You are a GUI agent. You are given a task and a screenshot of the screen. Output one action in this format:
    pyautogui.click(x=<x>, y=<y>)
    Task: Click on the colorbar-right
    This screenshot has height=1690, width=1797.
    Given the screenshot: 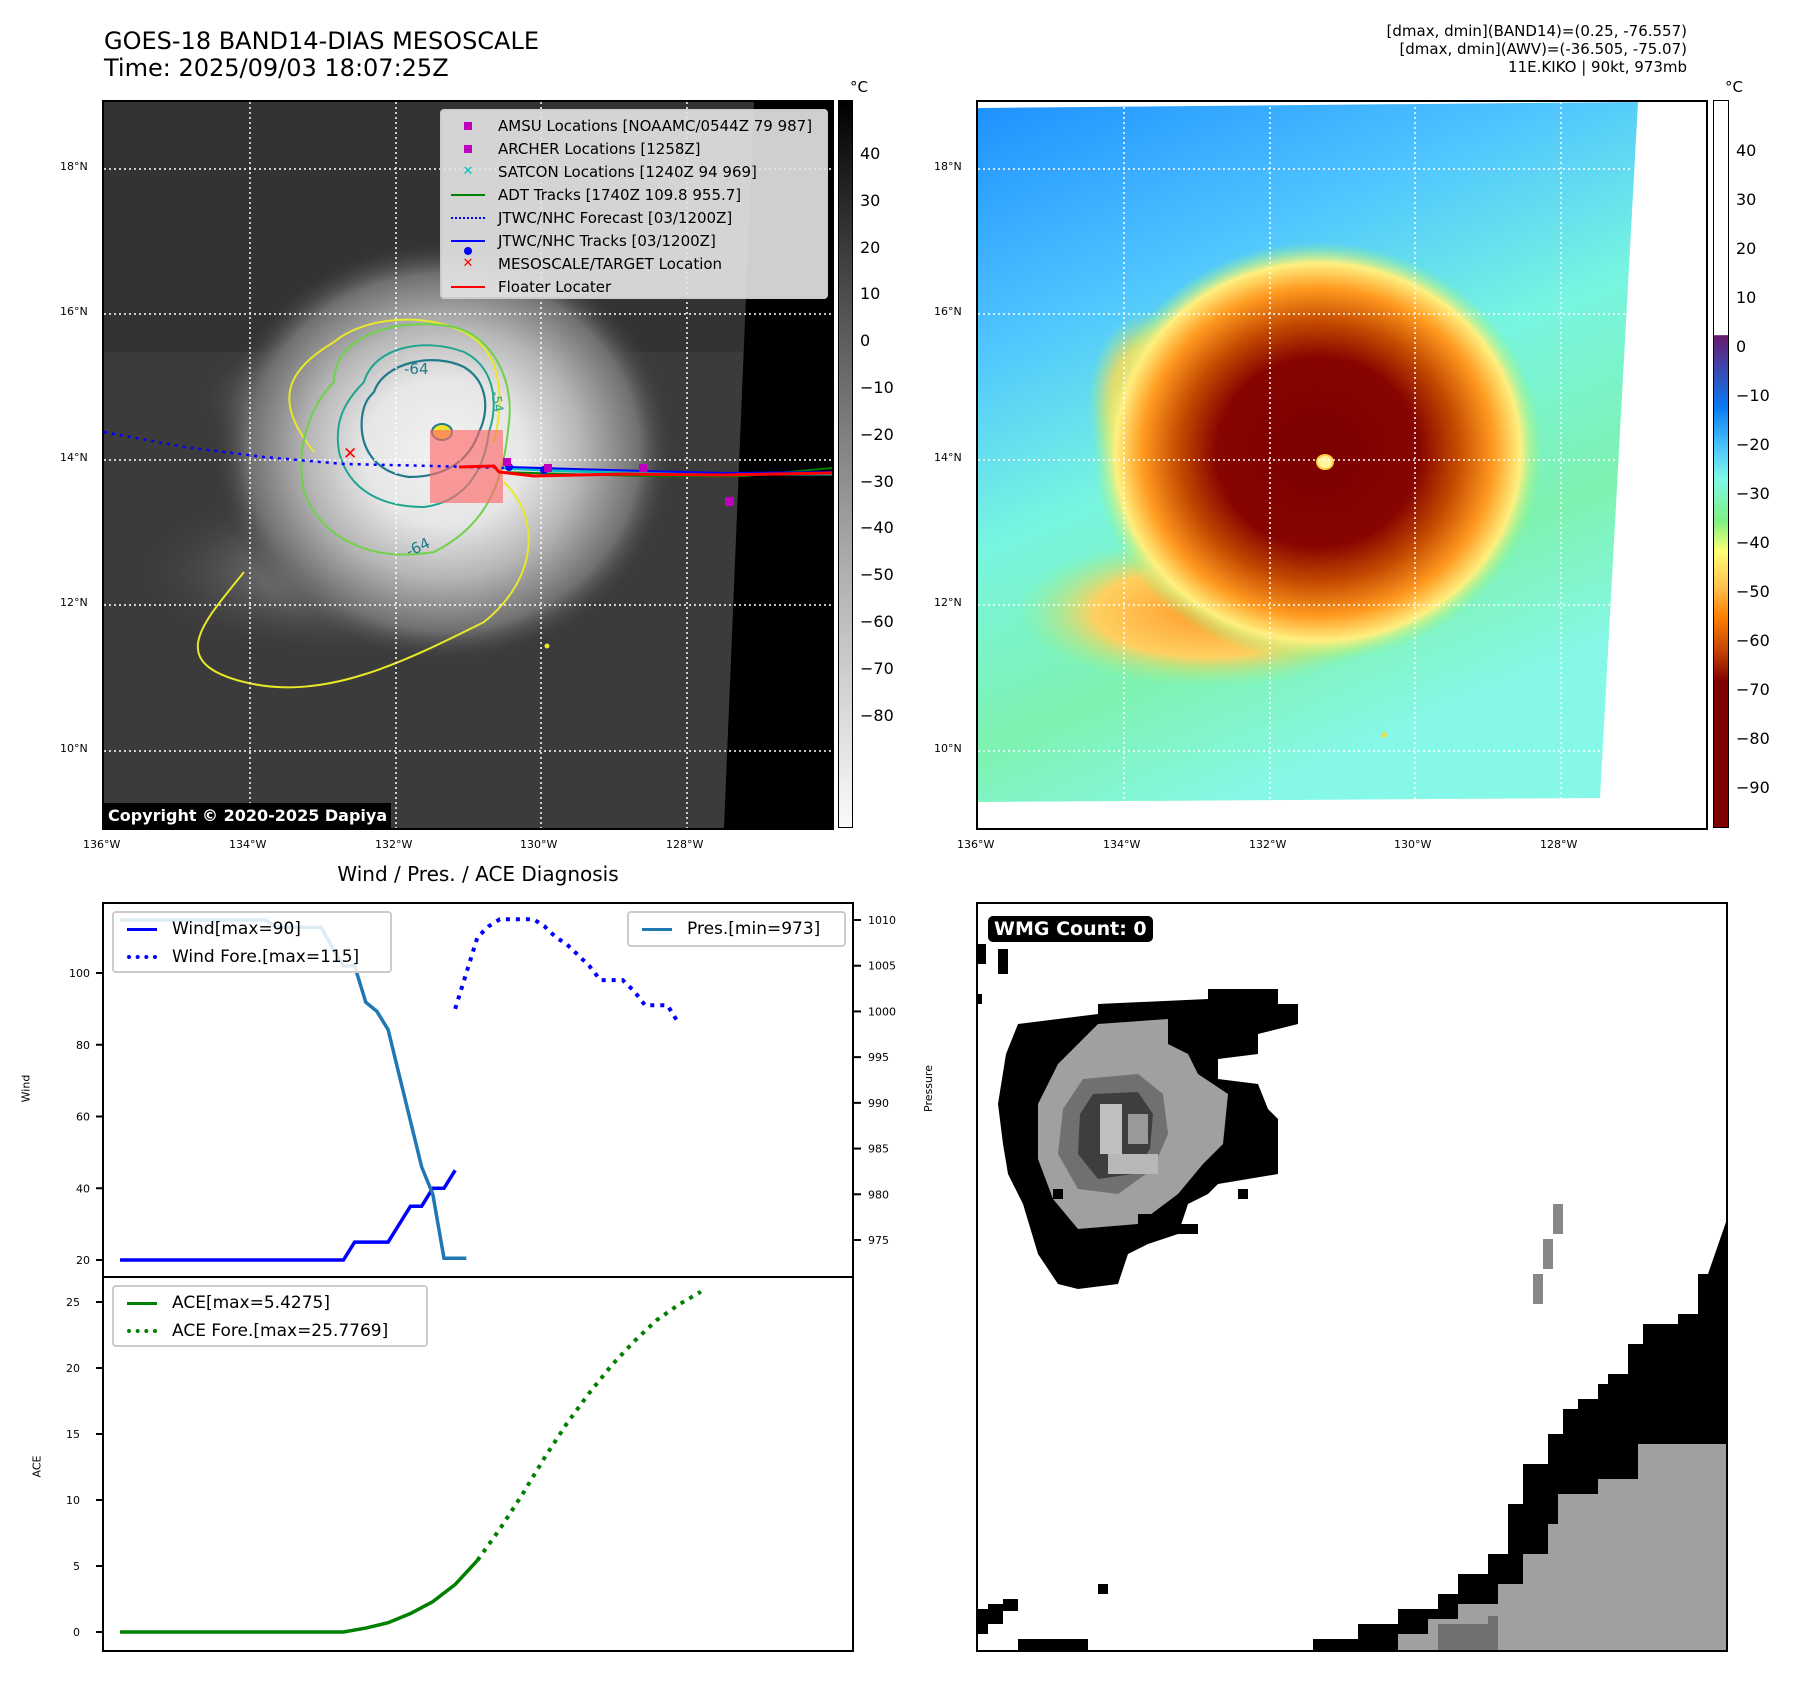 What is the action you would take?
    pyautogui.click(x=1721, y=464)
    